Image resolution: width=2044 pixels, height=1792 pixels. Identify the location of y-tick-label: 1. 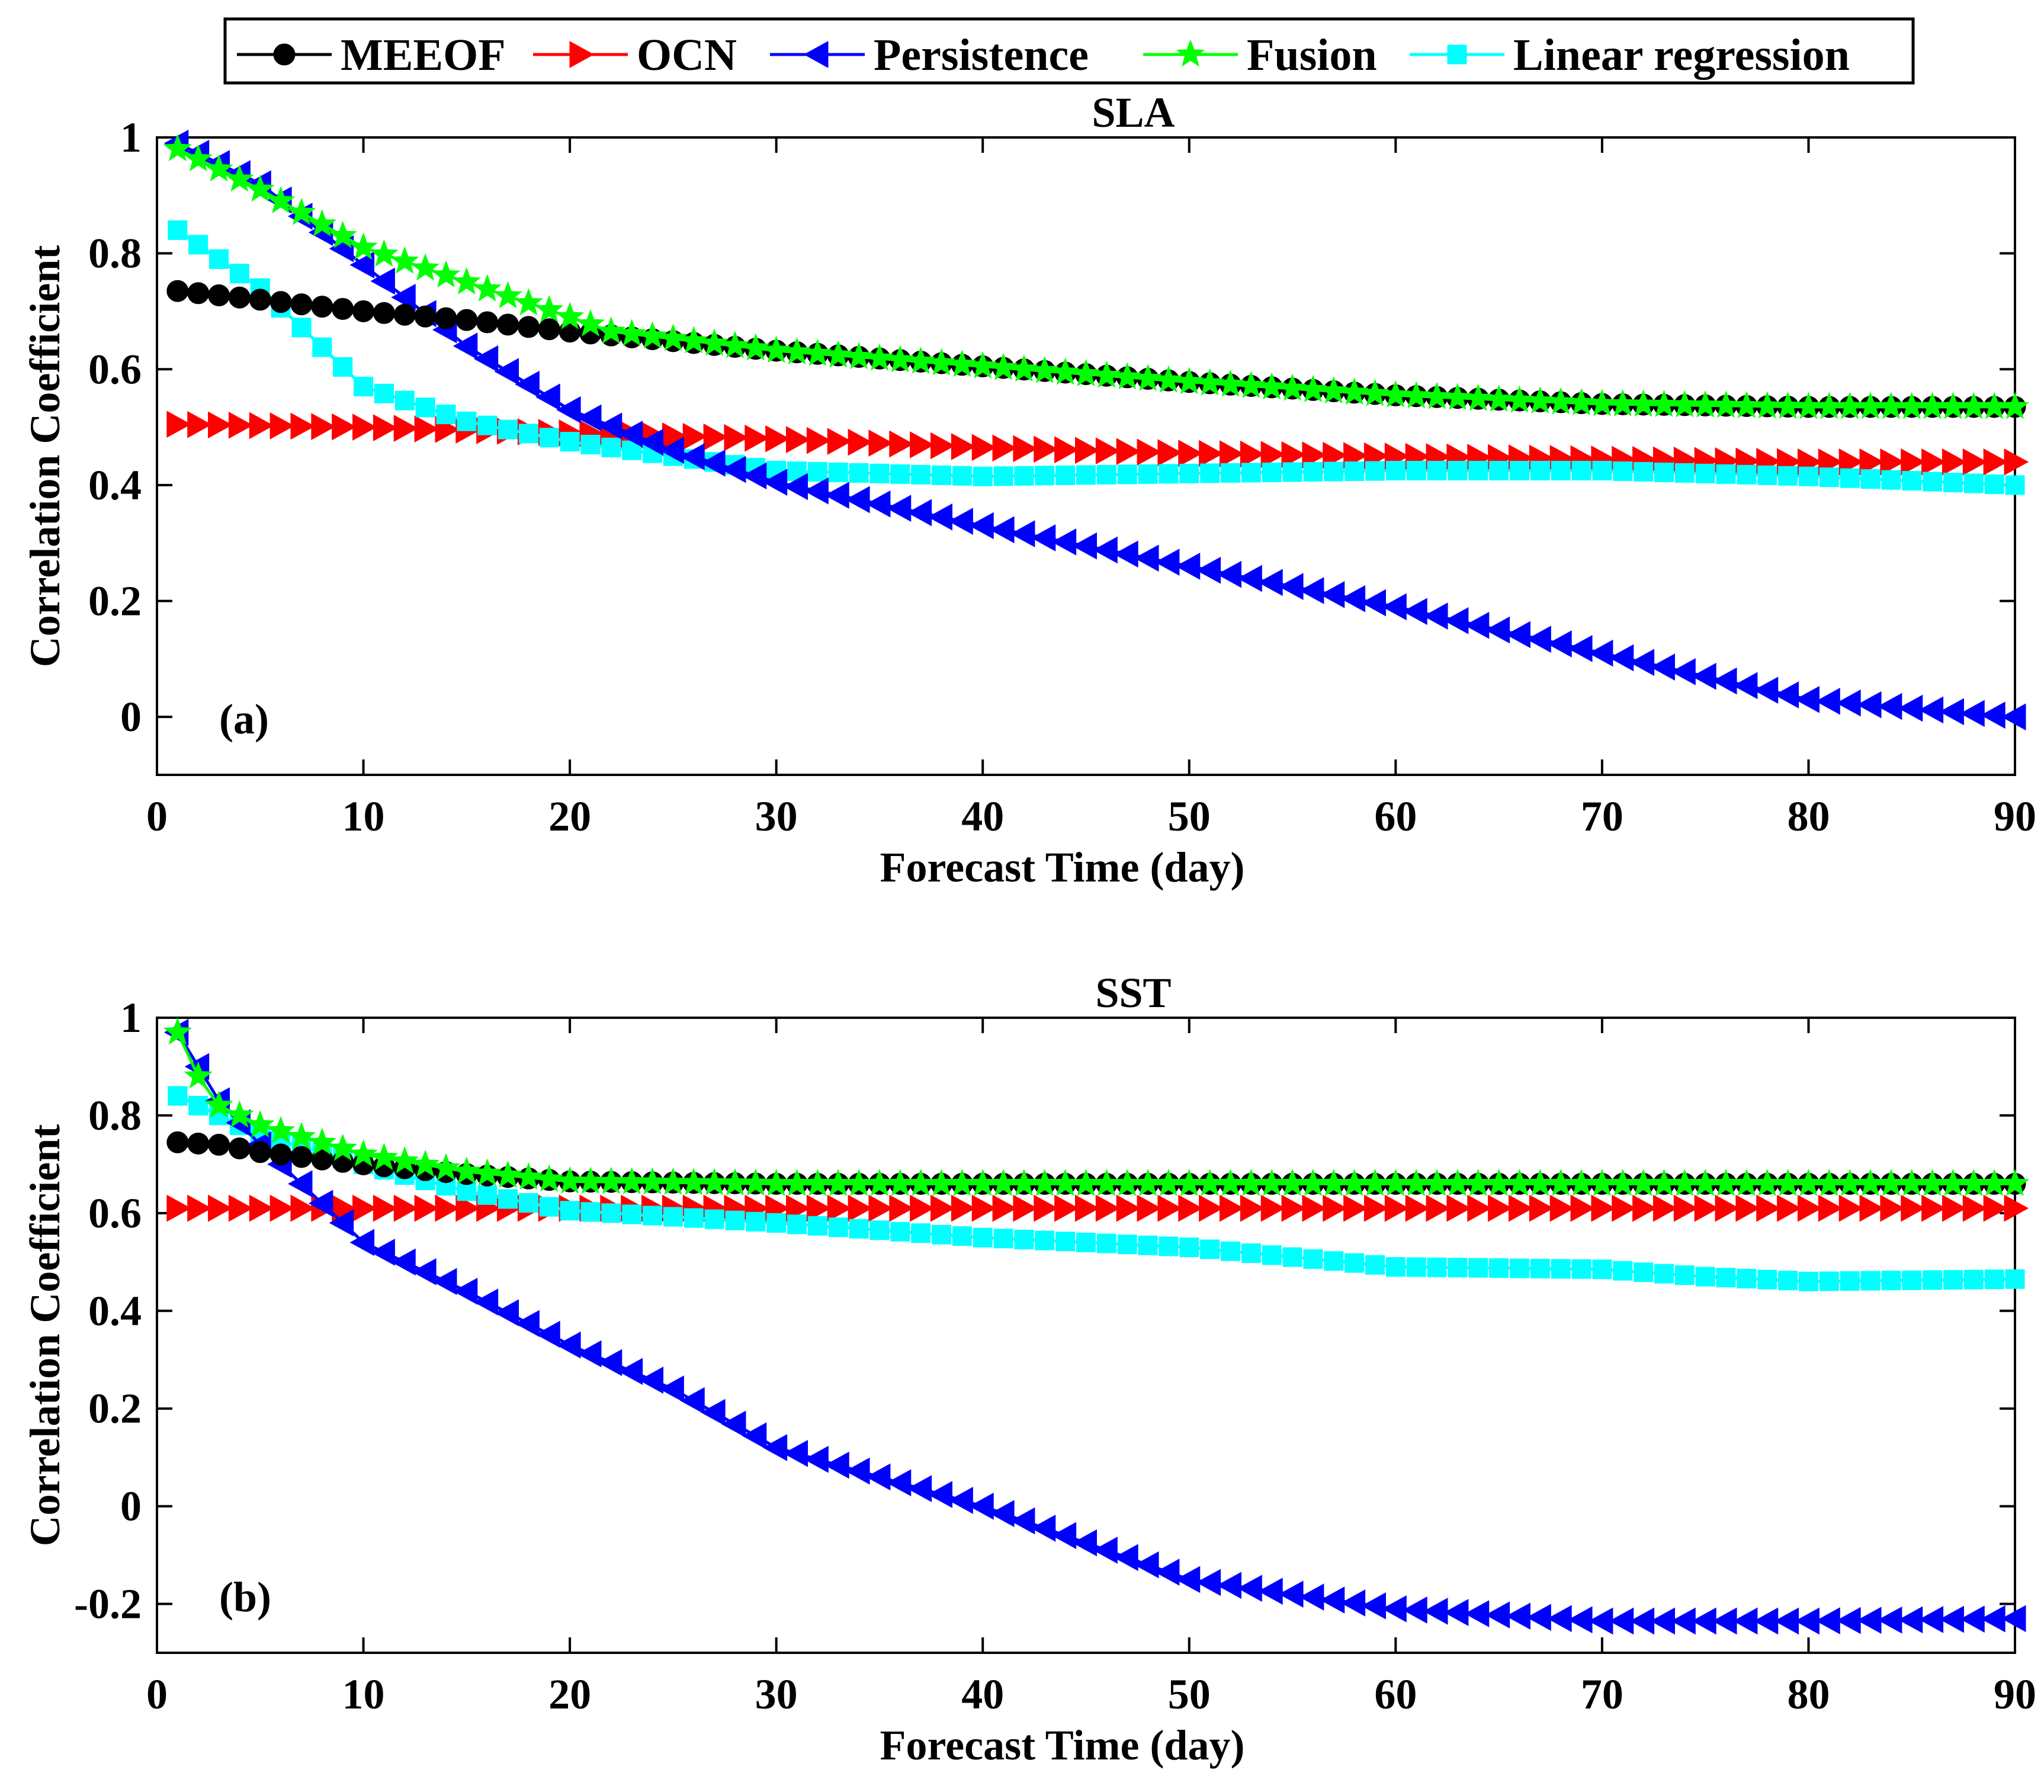
(131, 1018).